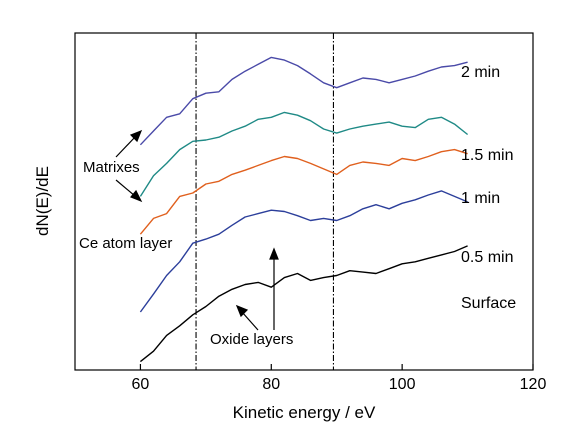 Image resolution: width=570 pixels, height=435 pixels. What do you see at coordinates (487, 155) in the screenshot?
I see `series-label-1-5min: 1.5 min` at bounding box center [487, 155].